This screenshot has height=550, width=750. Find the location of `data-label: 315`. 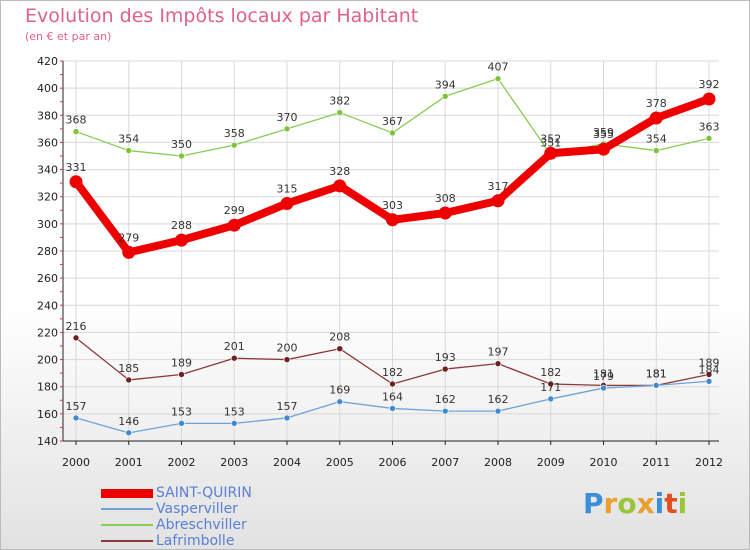

data-label: 315 is located at coordinates (287, 189).